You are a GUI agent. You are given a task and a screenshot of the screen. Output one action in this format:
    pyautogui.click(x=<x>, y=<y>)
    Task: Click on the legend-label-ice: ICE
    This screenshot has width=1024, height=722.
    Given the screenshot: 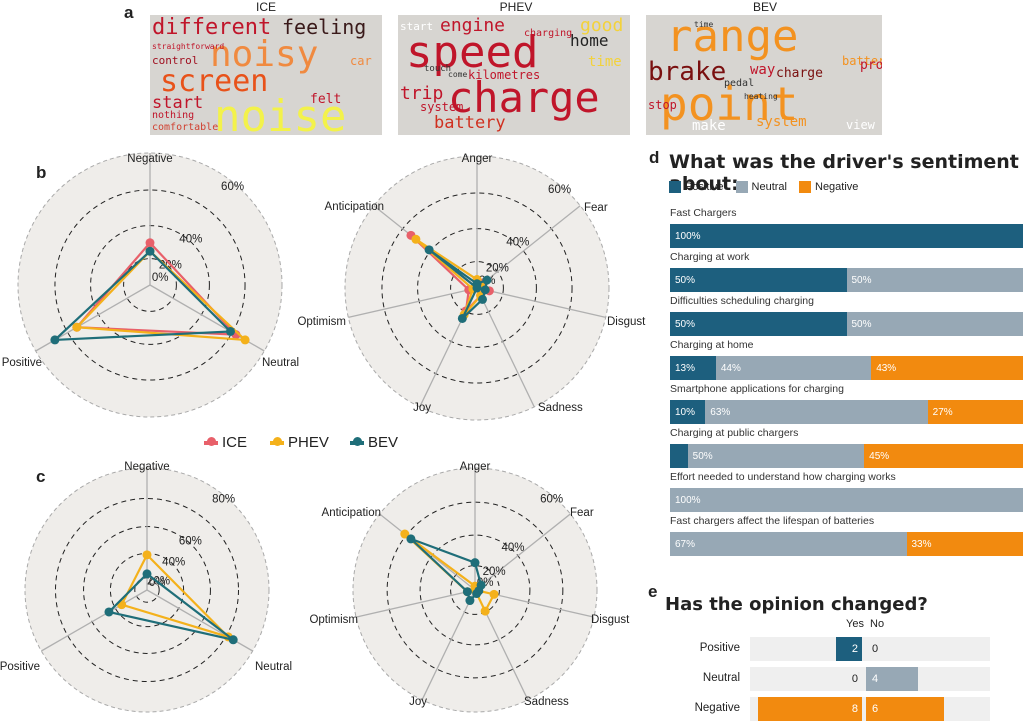 What is the action you would take?
    pyautogui.click(x=235, y=442)
    